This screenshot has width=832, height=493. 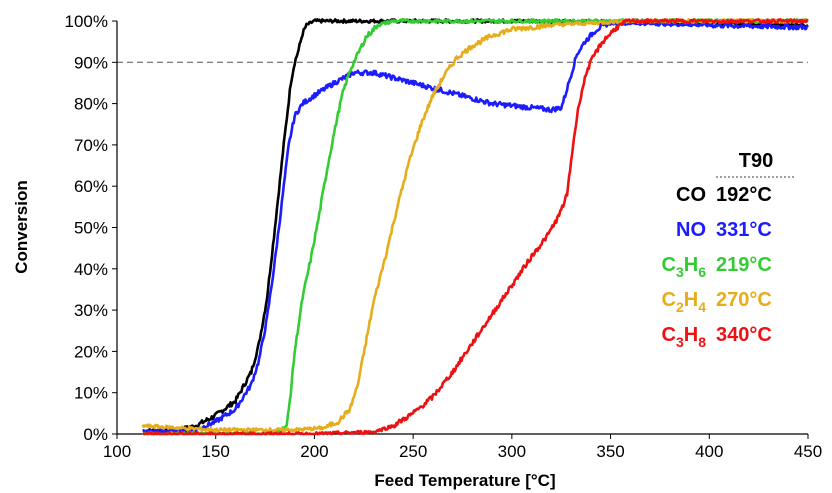 I want to click on legend-name-c3h8: C3H8, so click(x=684, y=337).